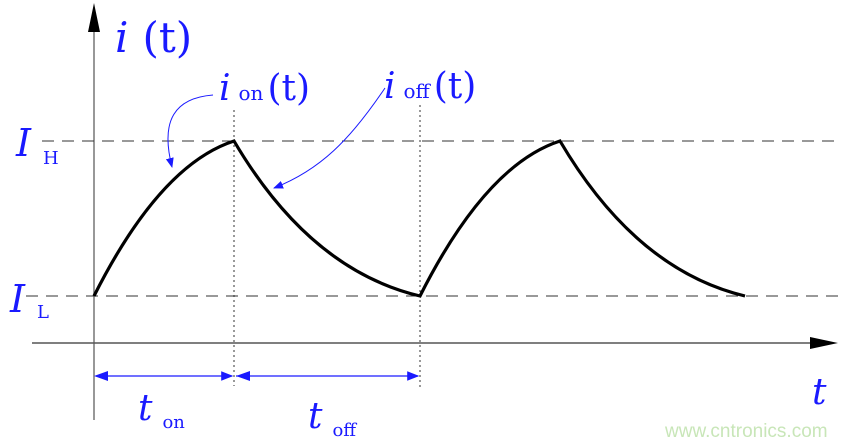 The width and height of the screenshot is (845, 445). What do you see at coordinates (332, 418) in the screenshot?
I see `toff-label: t off` at bounding box center [332, 418].